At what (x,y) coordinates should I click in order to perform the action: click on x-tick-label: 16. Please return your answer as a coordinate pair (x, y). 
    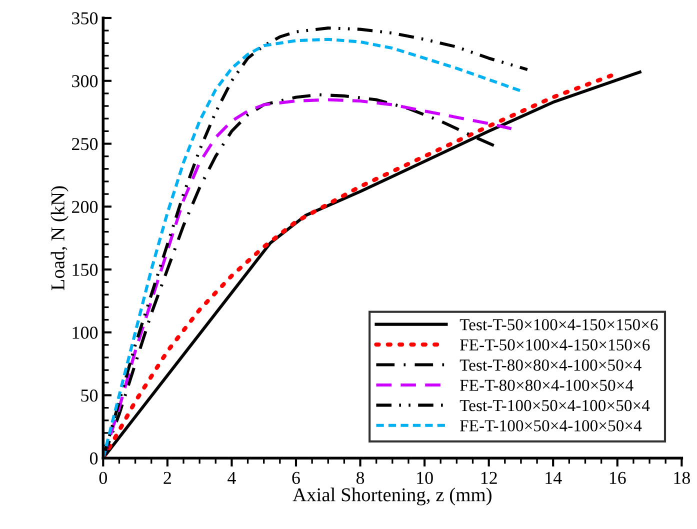
    Looking at the image, I should click on (618, 478).